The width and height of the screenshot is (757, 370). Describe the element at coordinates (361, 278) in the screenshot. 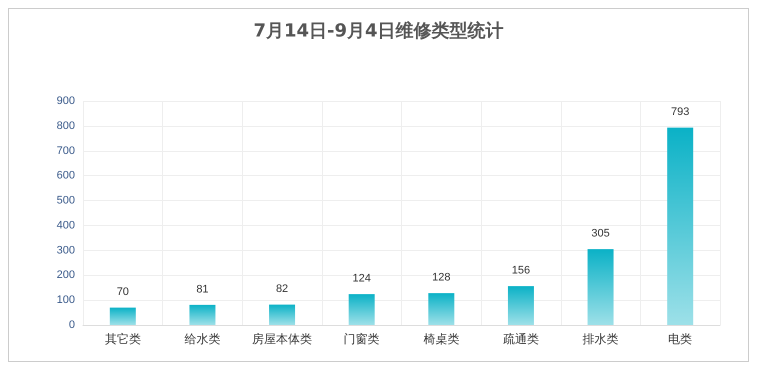

I see `data-label: 124` at that location.